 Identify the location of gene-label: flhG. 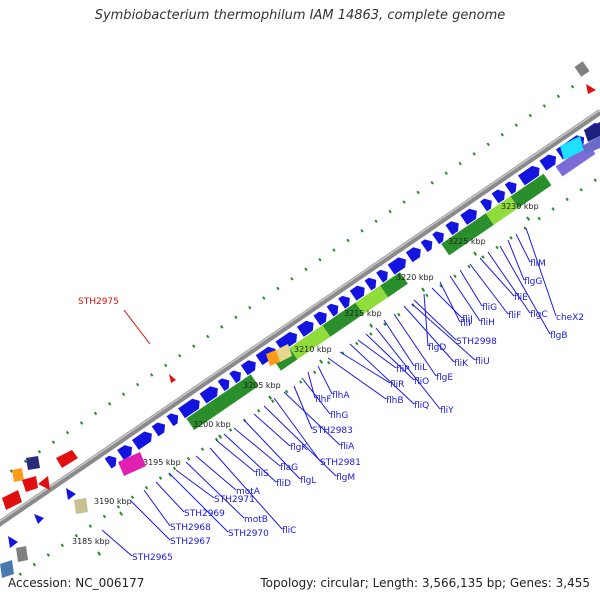
(339, 416).